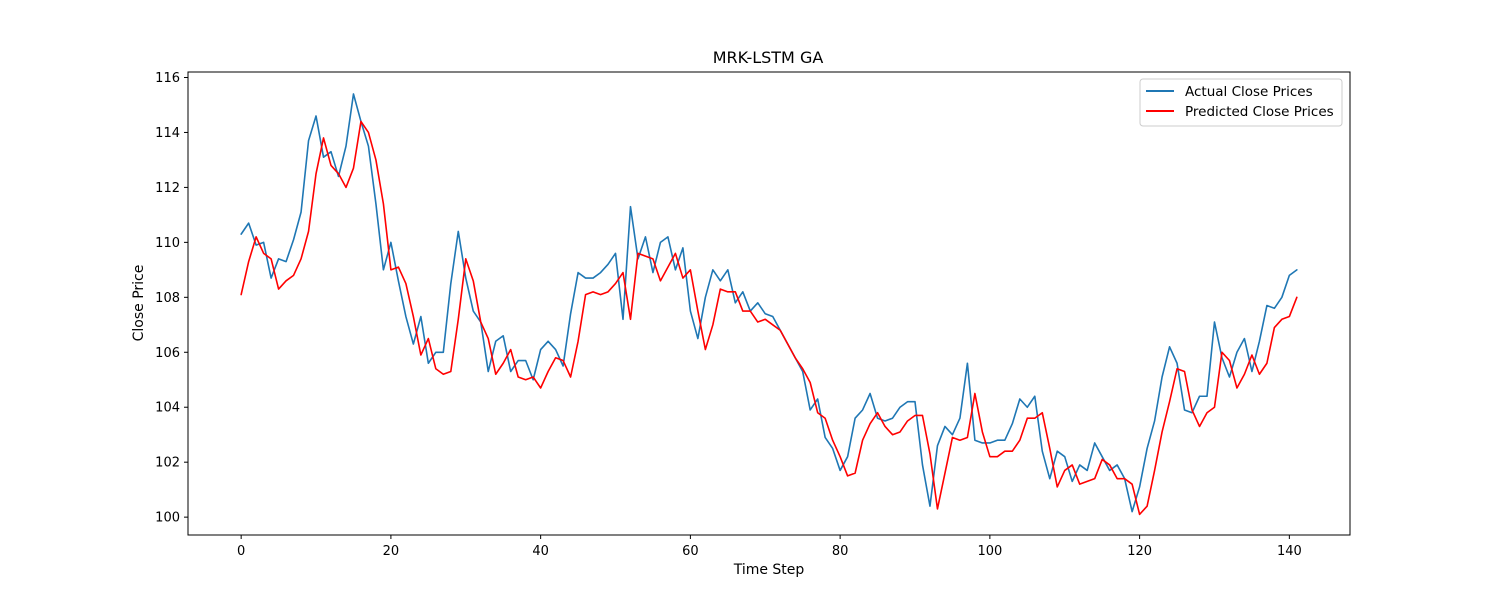 The image size is (1500, 600). I want to click on y-tick-label: 114, so click(167, 133).